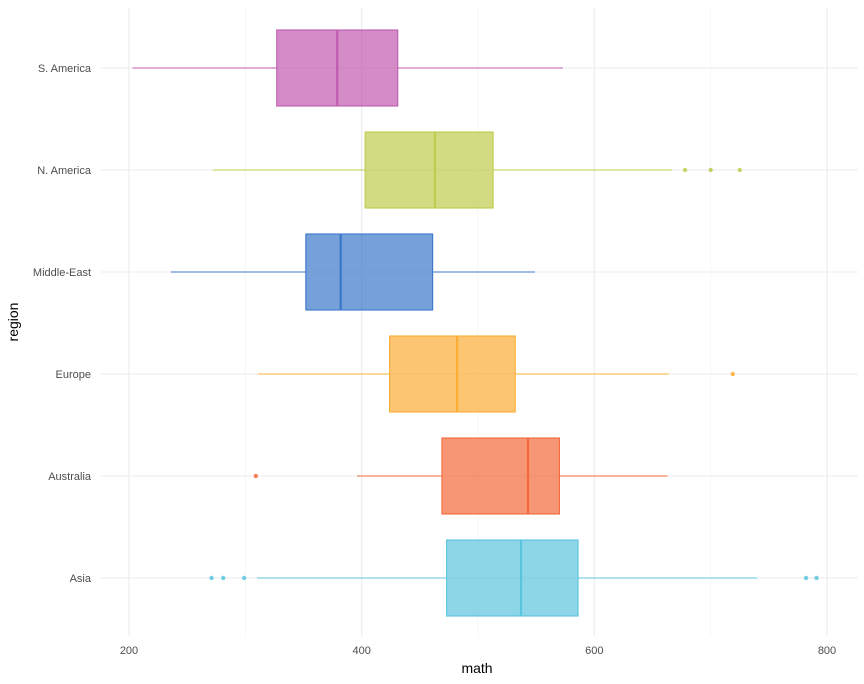 This screenshot has height=684, width=864. I want to click on x-tick-label: 800, so click(827, 651).